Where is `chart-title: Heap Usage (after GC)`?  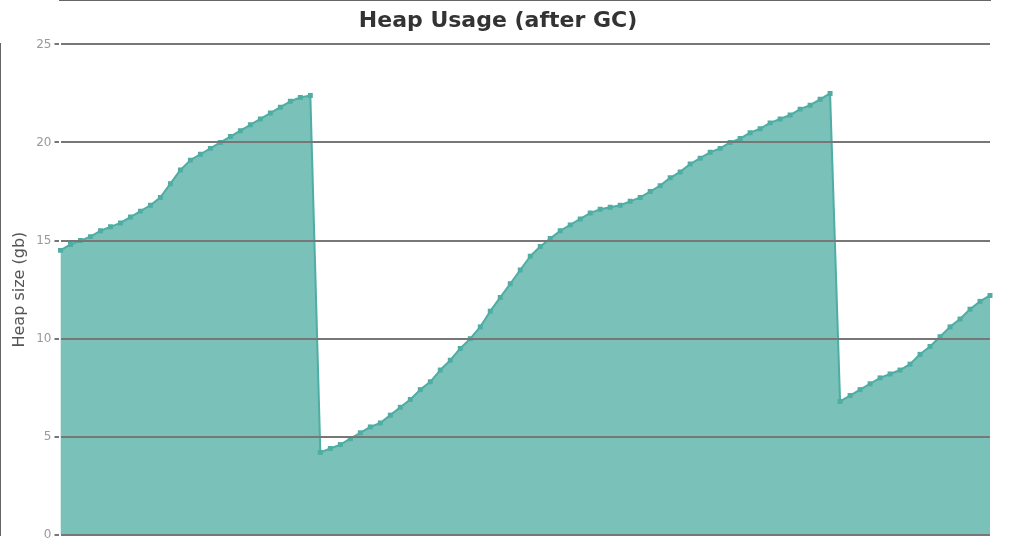 chart-title: Heap Usage (after GC) is located at coordinates (498, 19).